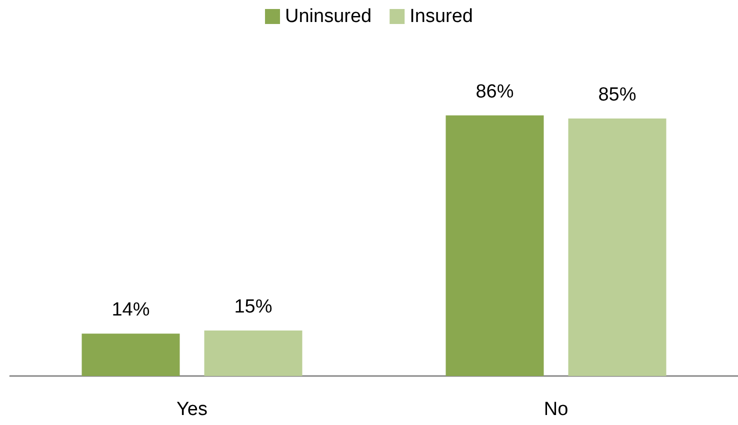  Describe the element at coordinates (495, 91) in the screenshot. I see `data-label: 86%` at that location.